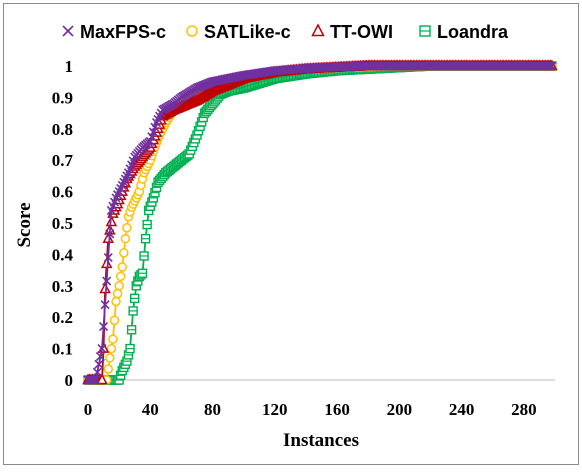 The height and width of the screenshot is (473, 582). What do you see at coordinates (247, 32) in the screenshot?
I see `legend-label: SATLike-c` at bounding box center [247, 32].